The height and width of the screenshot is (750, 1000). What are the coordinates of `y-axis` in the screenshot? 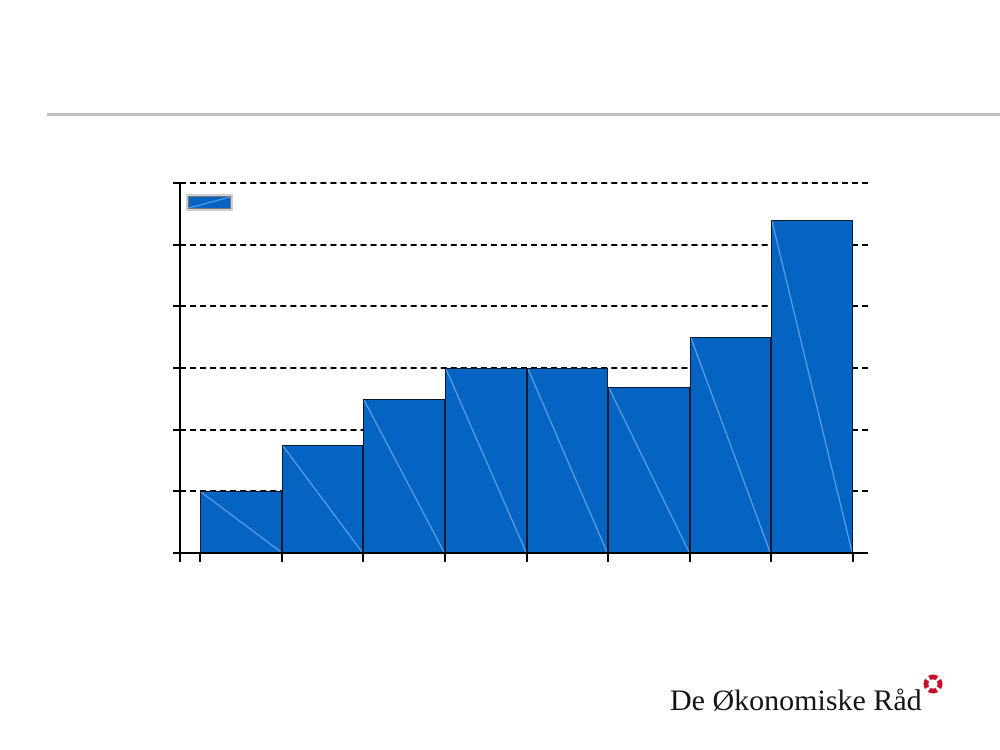 It's located at (180, 372).